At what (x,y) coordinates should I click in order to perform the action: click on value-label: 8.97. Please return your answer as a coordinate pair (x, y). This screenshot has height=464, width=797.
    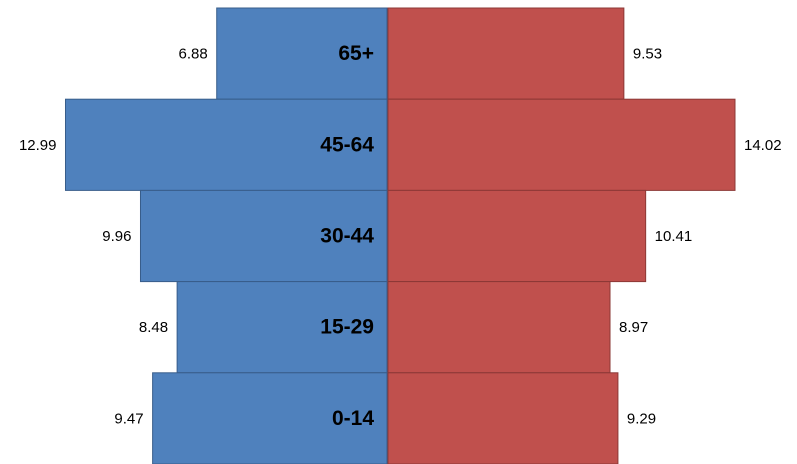
    Looking at the image, I should click on (633, 327).